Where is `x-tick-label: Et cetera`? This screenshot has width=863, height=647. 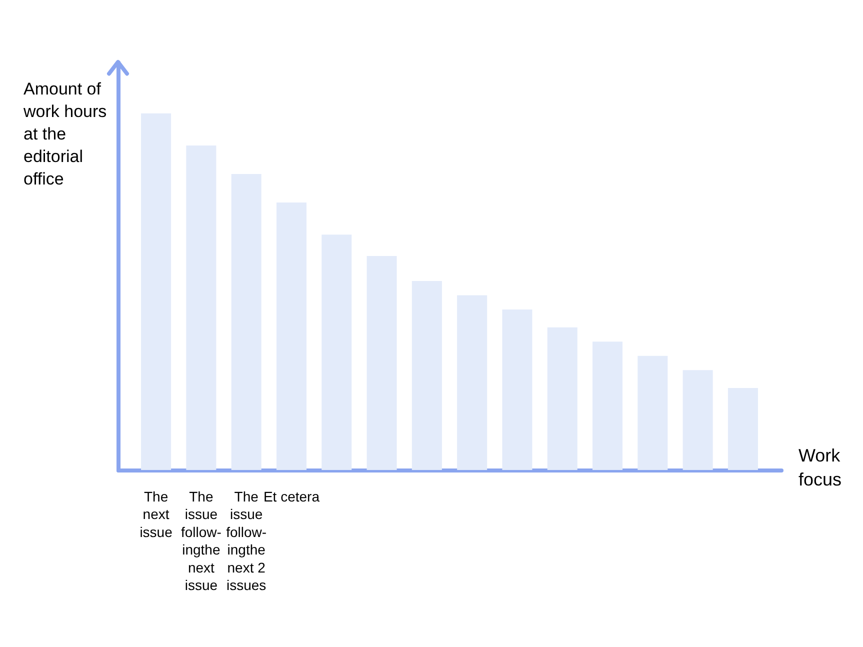 x-tick-label: Et cetera is located at coordinates (291, 496).